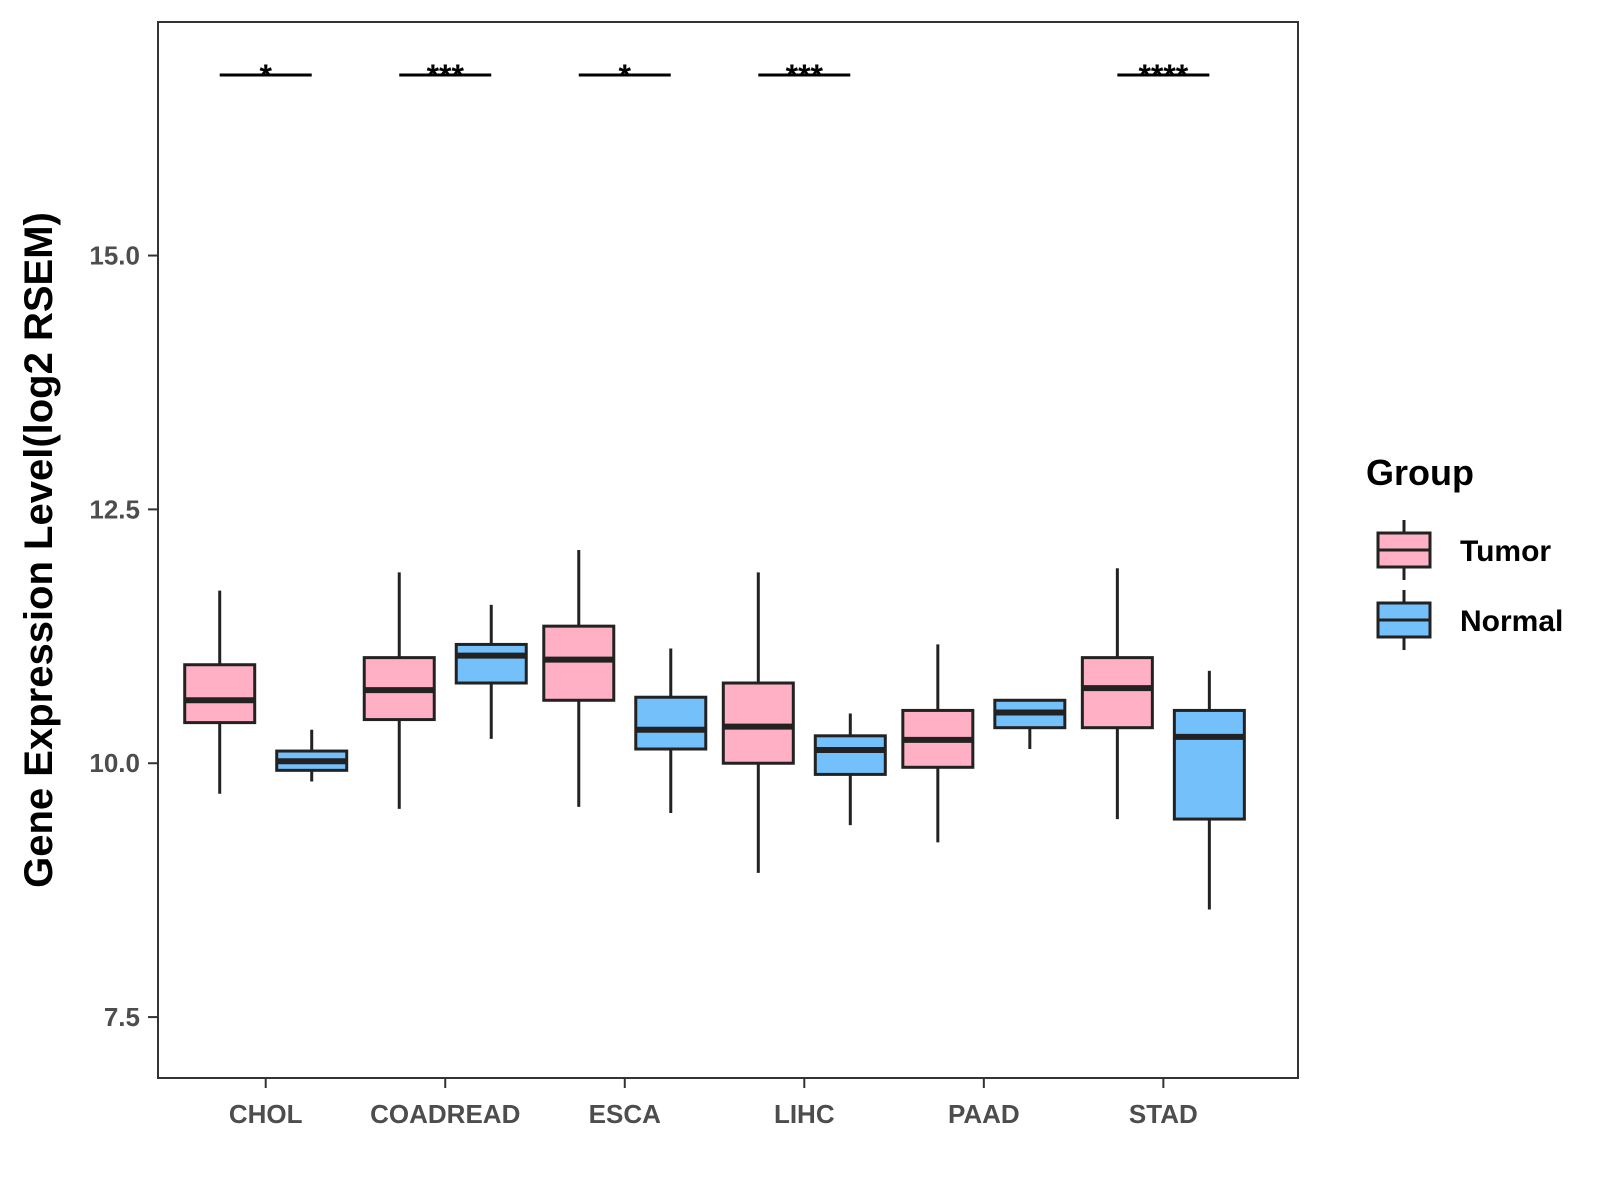 Image resolution: width=1600 pixels, height=1200 pixels. Describe the element at coordinates (1511, 621) in the screenshot. I see `legend-label: Normal` at that location.